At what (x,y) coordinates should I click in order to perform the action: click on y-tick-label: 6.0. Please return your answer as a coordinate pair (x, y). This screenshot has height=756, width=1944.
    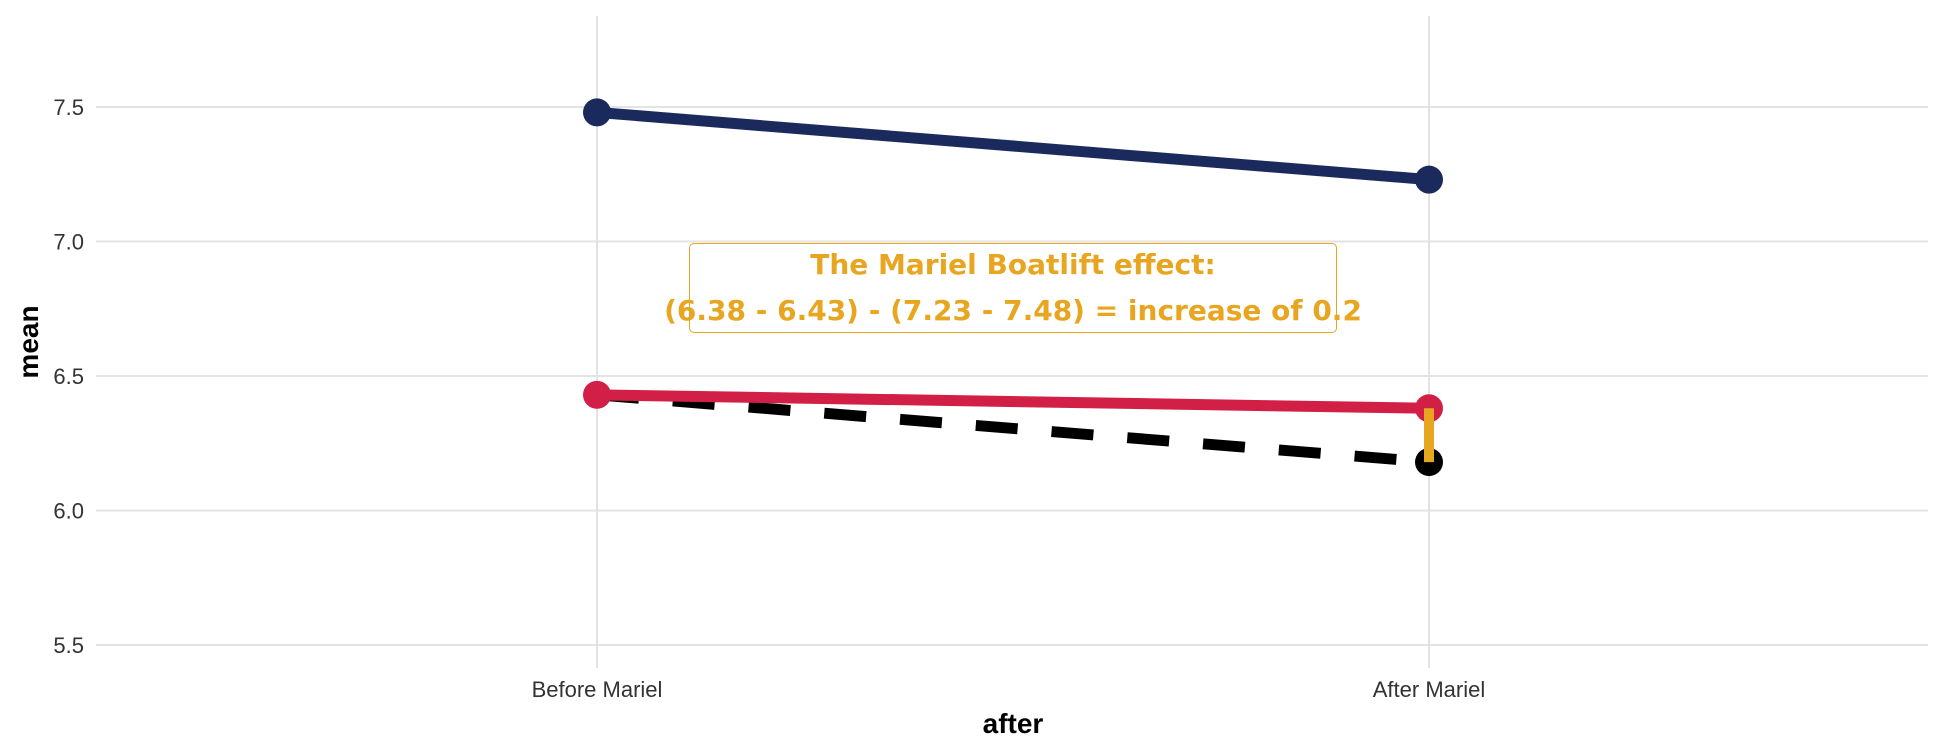
    Looking at the image, I should click on (68, 511).